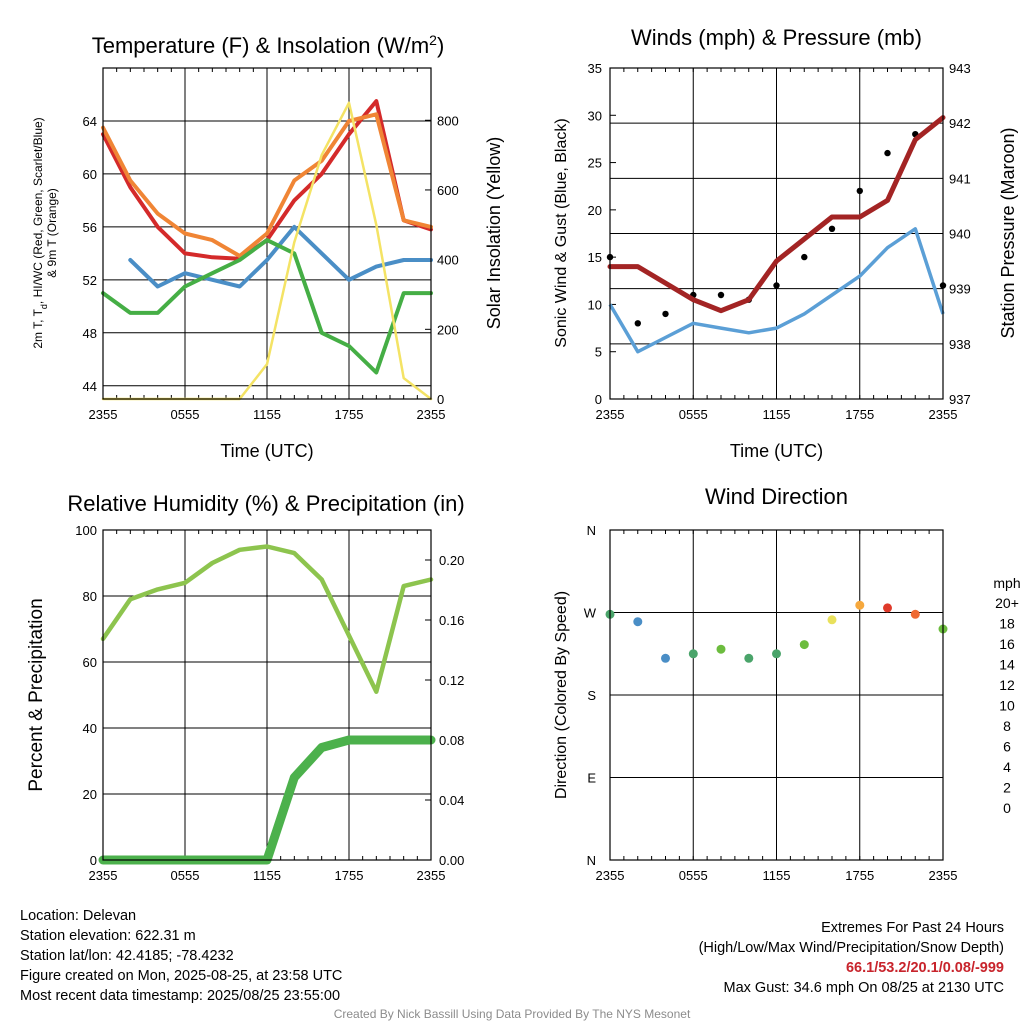 This screenshot has width=1024, height=1024. I want to click on temp-y2-axis-label: Solar Insolation (Yellow), so click(494, 233).